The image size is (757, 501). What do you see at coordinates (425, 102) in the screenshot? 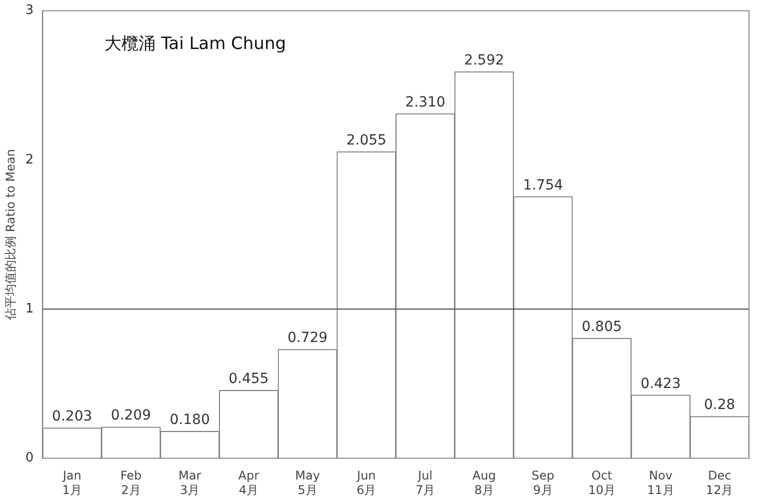
I see `data-label: 2.310` at bounding box center [425, 102].